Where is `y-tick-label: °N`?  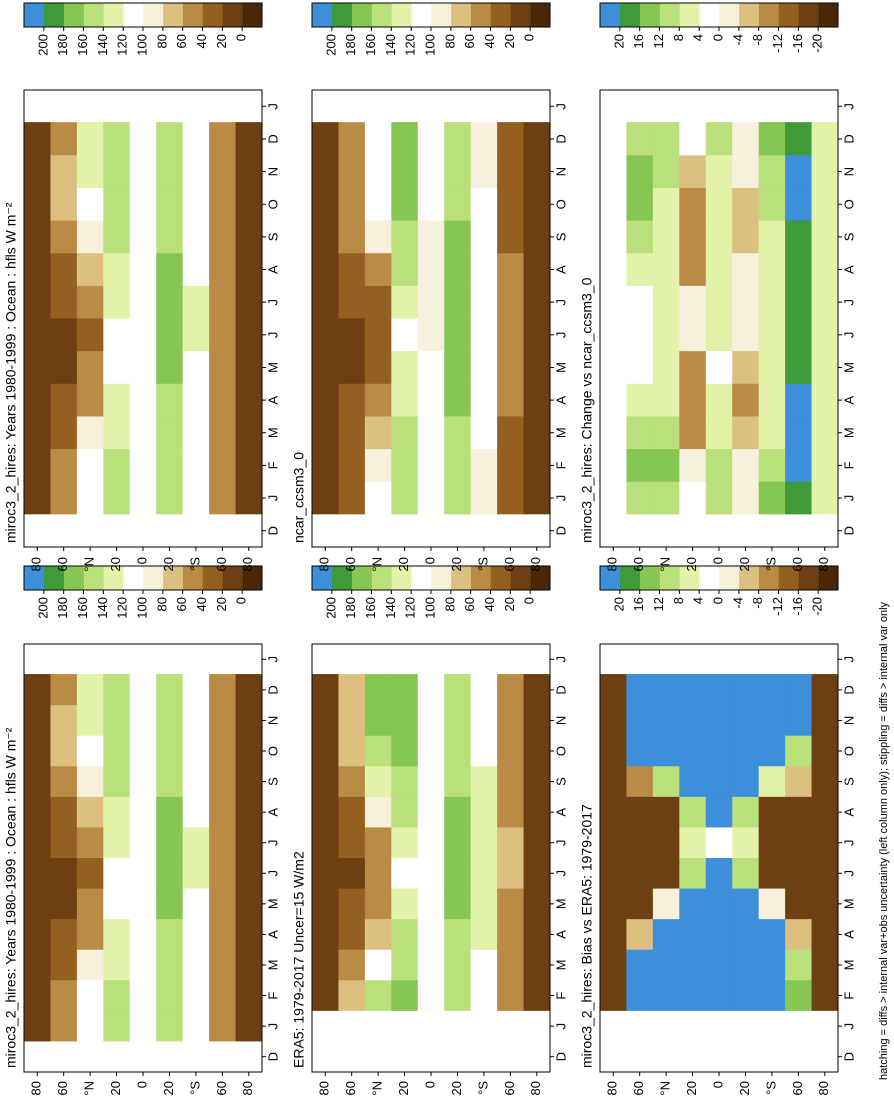
y-tick-label: °N is located at coordinates (89, 1088).